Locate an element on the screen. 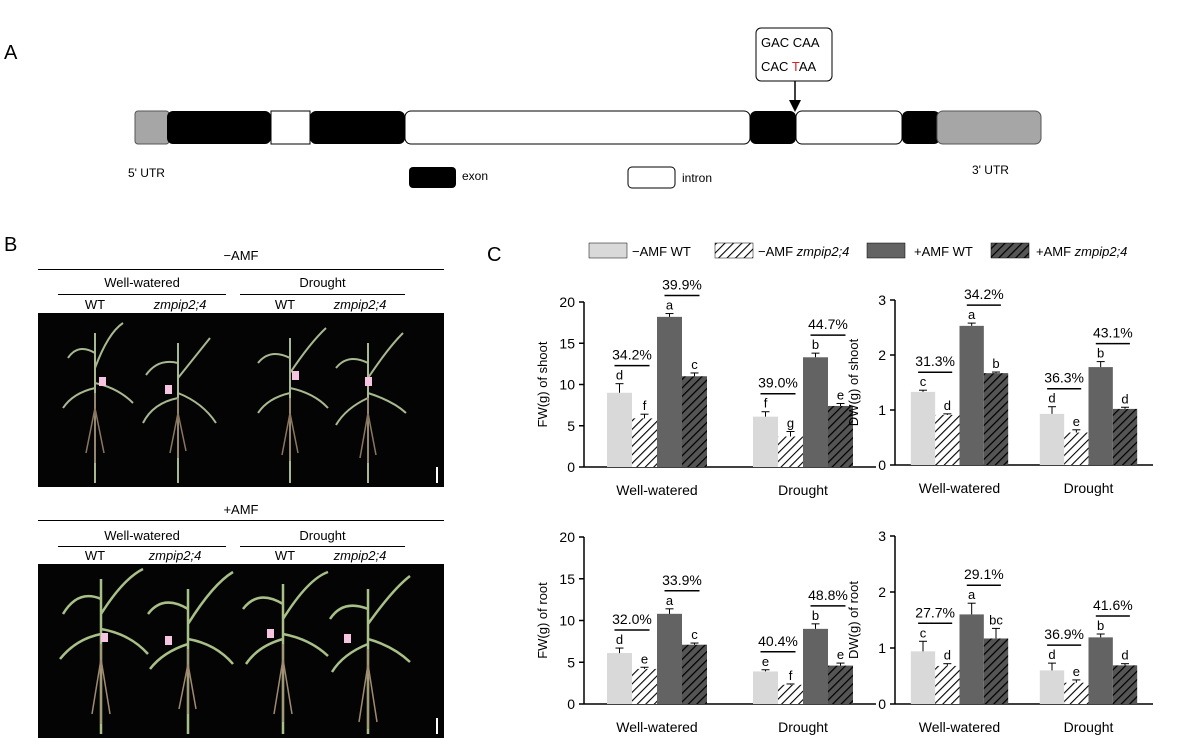 This screenshot has width=1180, height=750. legend-label: −AMF WT is located at coordinates (661, 251).